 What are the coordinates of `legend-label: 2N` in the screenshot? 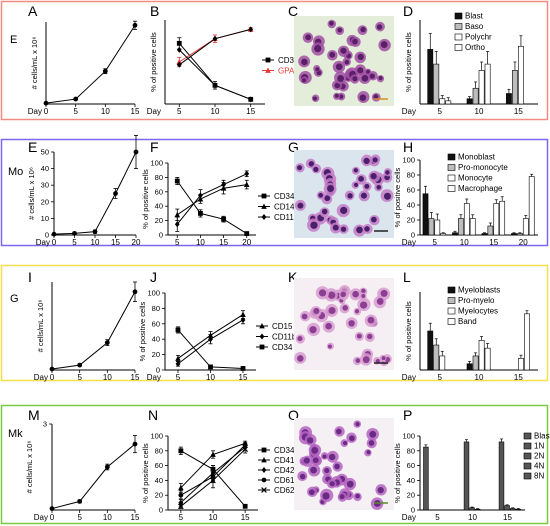 It's located at (539, 456).